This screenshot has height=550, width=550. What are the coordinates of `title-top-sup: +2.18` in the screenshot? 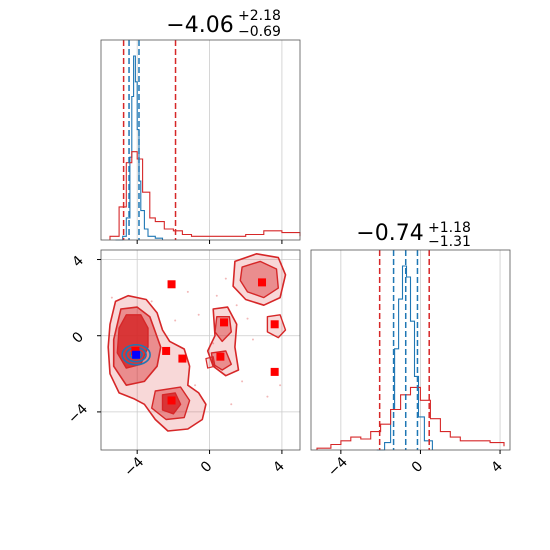 It's located at (259, 16).